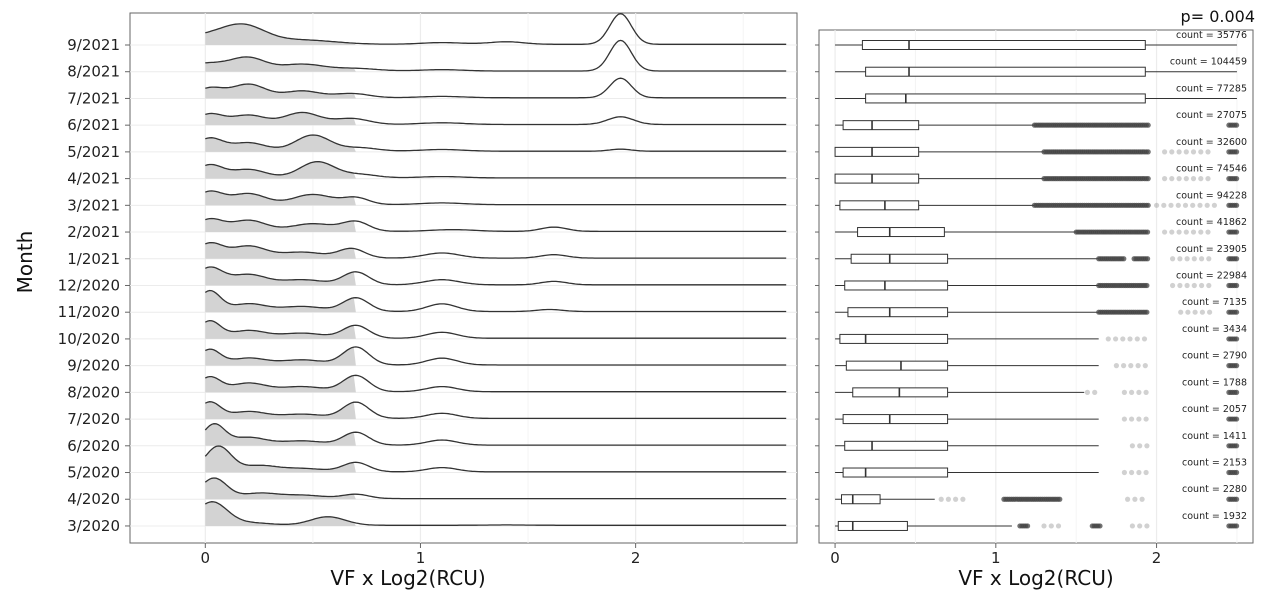  What do you see at coordinates (1214, 409) in the screenshot?
I see `box-count-label-7-2020: count = 2057` at bounding box center [1214, 409].